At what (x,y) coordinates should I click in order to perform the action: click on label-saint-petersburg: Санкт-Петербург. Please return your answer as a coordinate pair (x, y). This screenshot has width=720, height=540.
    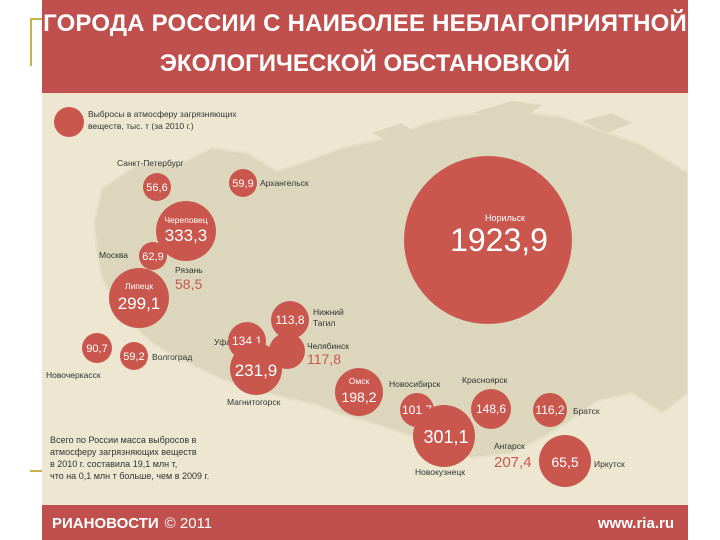
    Looking at the image, I should click on (150, 163).